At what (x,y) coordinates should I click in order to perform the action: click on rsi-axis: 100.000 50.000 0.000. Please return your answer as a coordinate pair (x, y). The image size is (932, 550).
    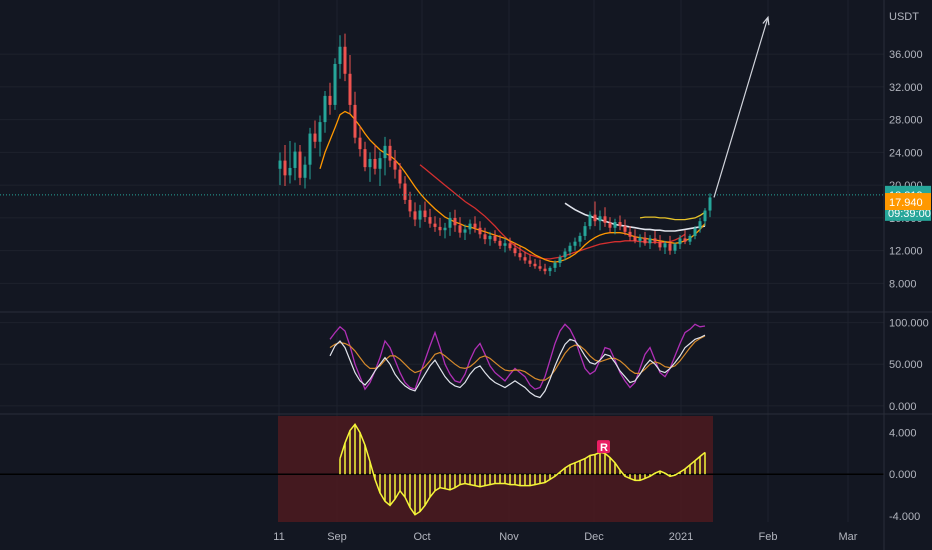
    Looking at the image, I should click on (909, 365).